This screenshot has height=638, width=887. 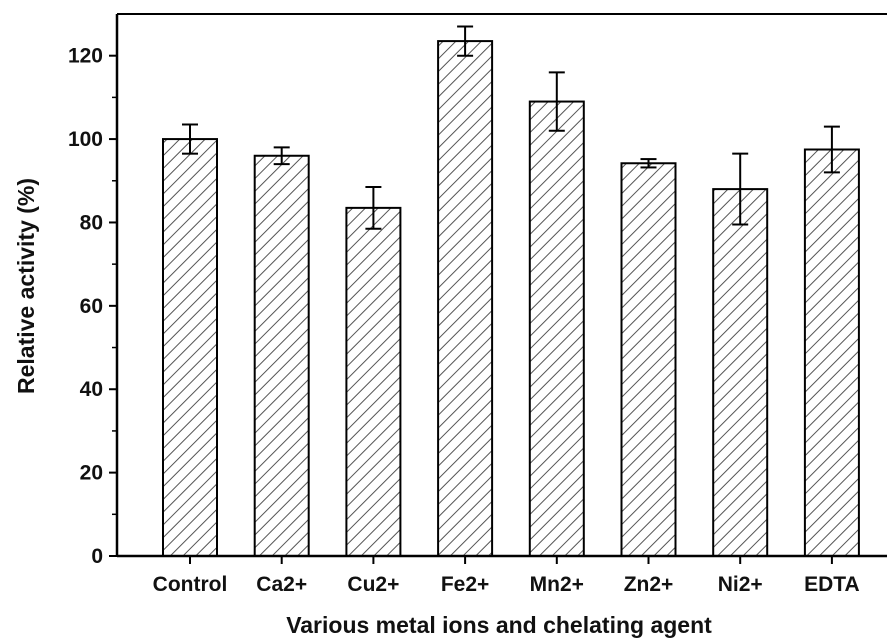 What do you see at coordinates (373, 381) in the screenshot?
I see `bar-cu2-plus` at bounding box center [373, 381].